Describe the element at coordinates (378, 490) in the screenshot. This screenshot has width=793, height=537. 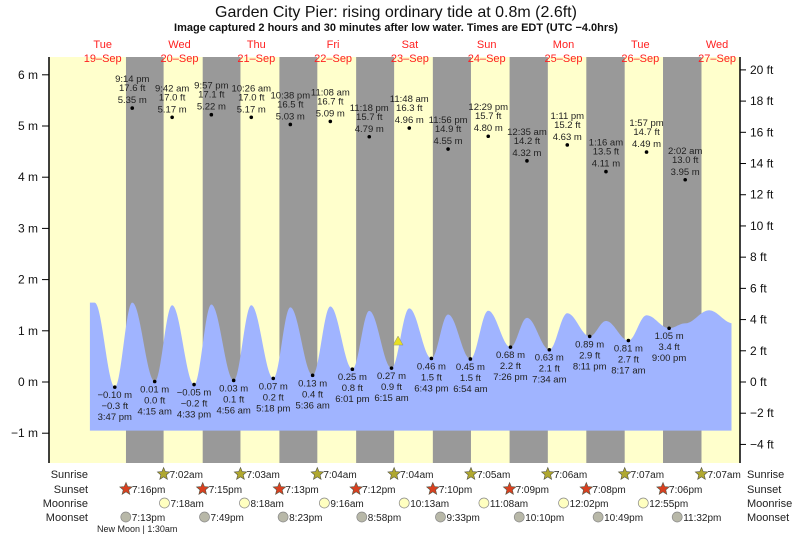
I see `sunset-time: 7:12pm` at that location.